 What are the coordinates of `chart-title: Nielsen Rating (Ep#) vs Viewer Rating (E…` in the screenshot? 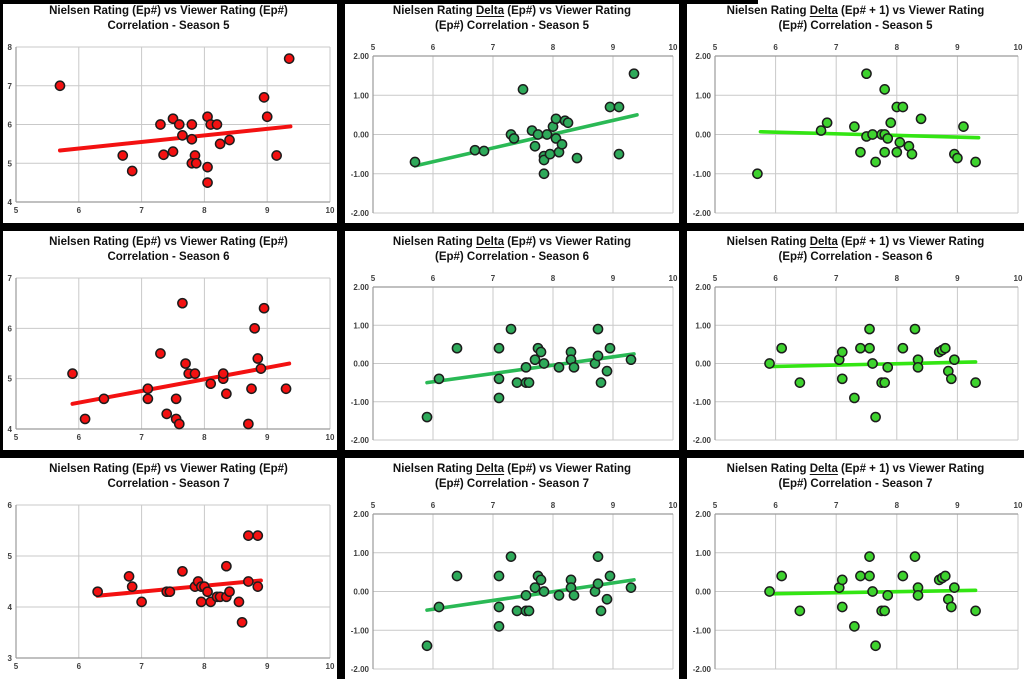 It's located at (168, 250).